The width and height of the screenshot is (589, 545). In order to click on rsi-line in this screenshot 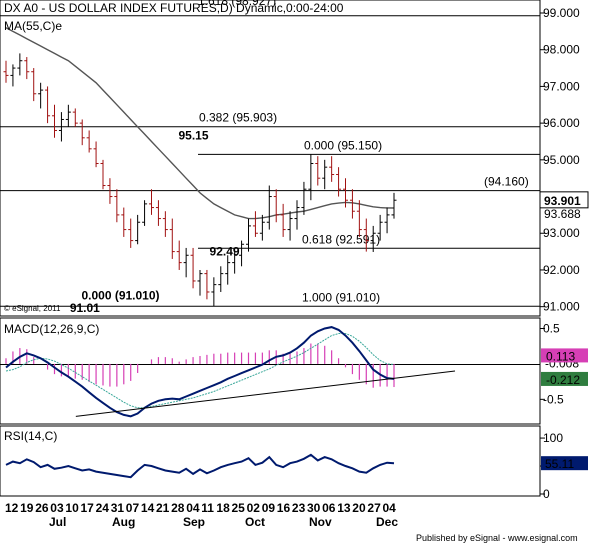, I will do `click(200, 466)`.